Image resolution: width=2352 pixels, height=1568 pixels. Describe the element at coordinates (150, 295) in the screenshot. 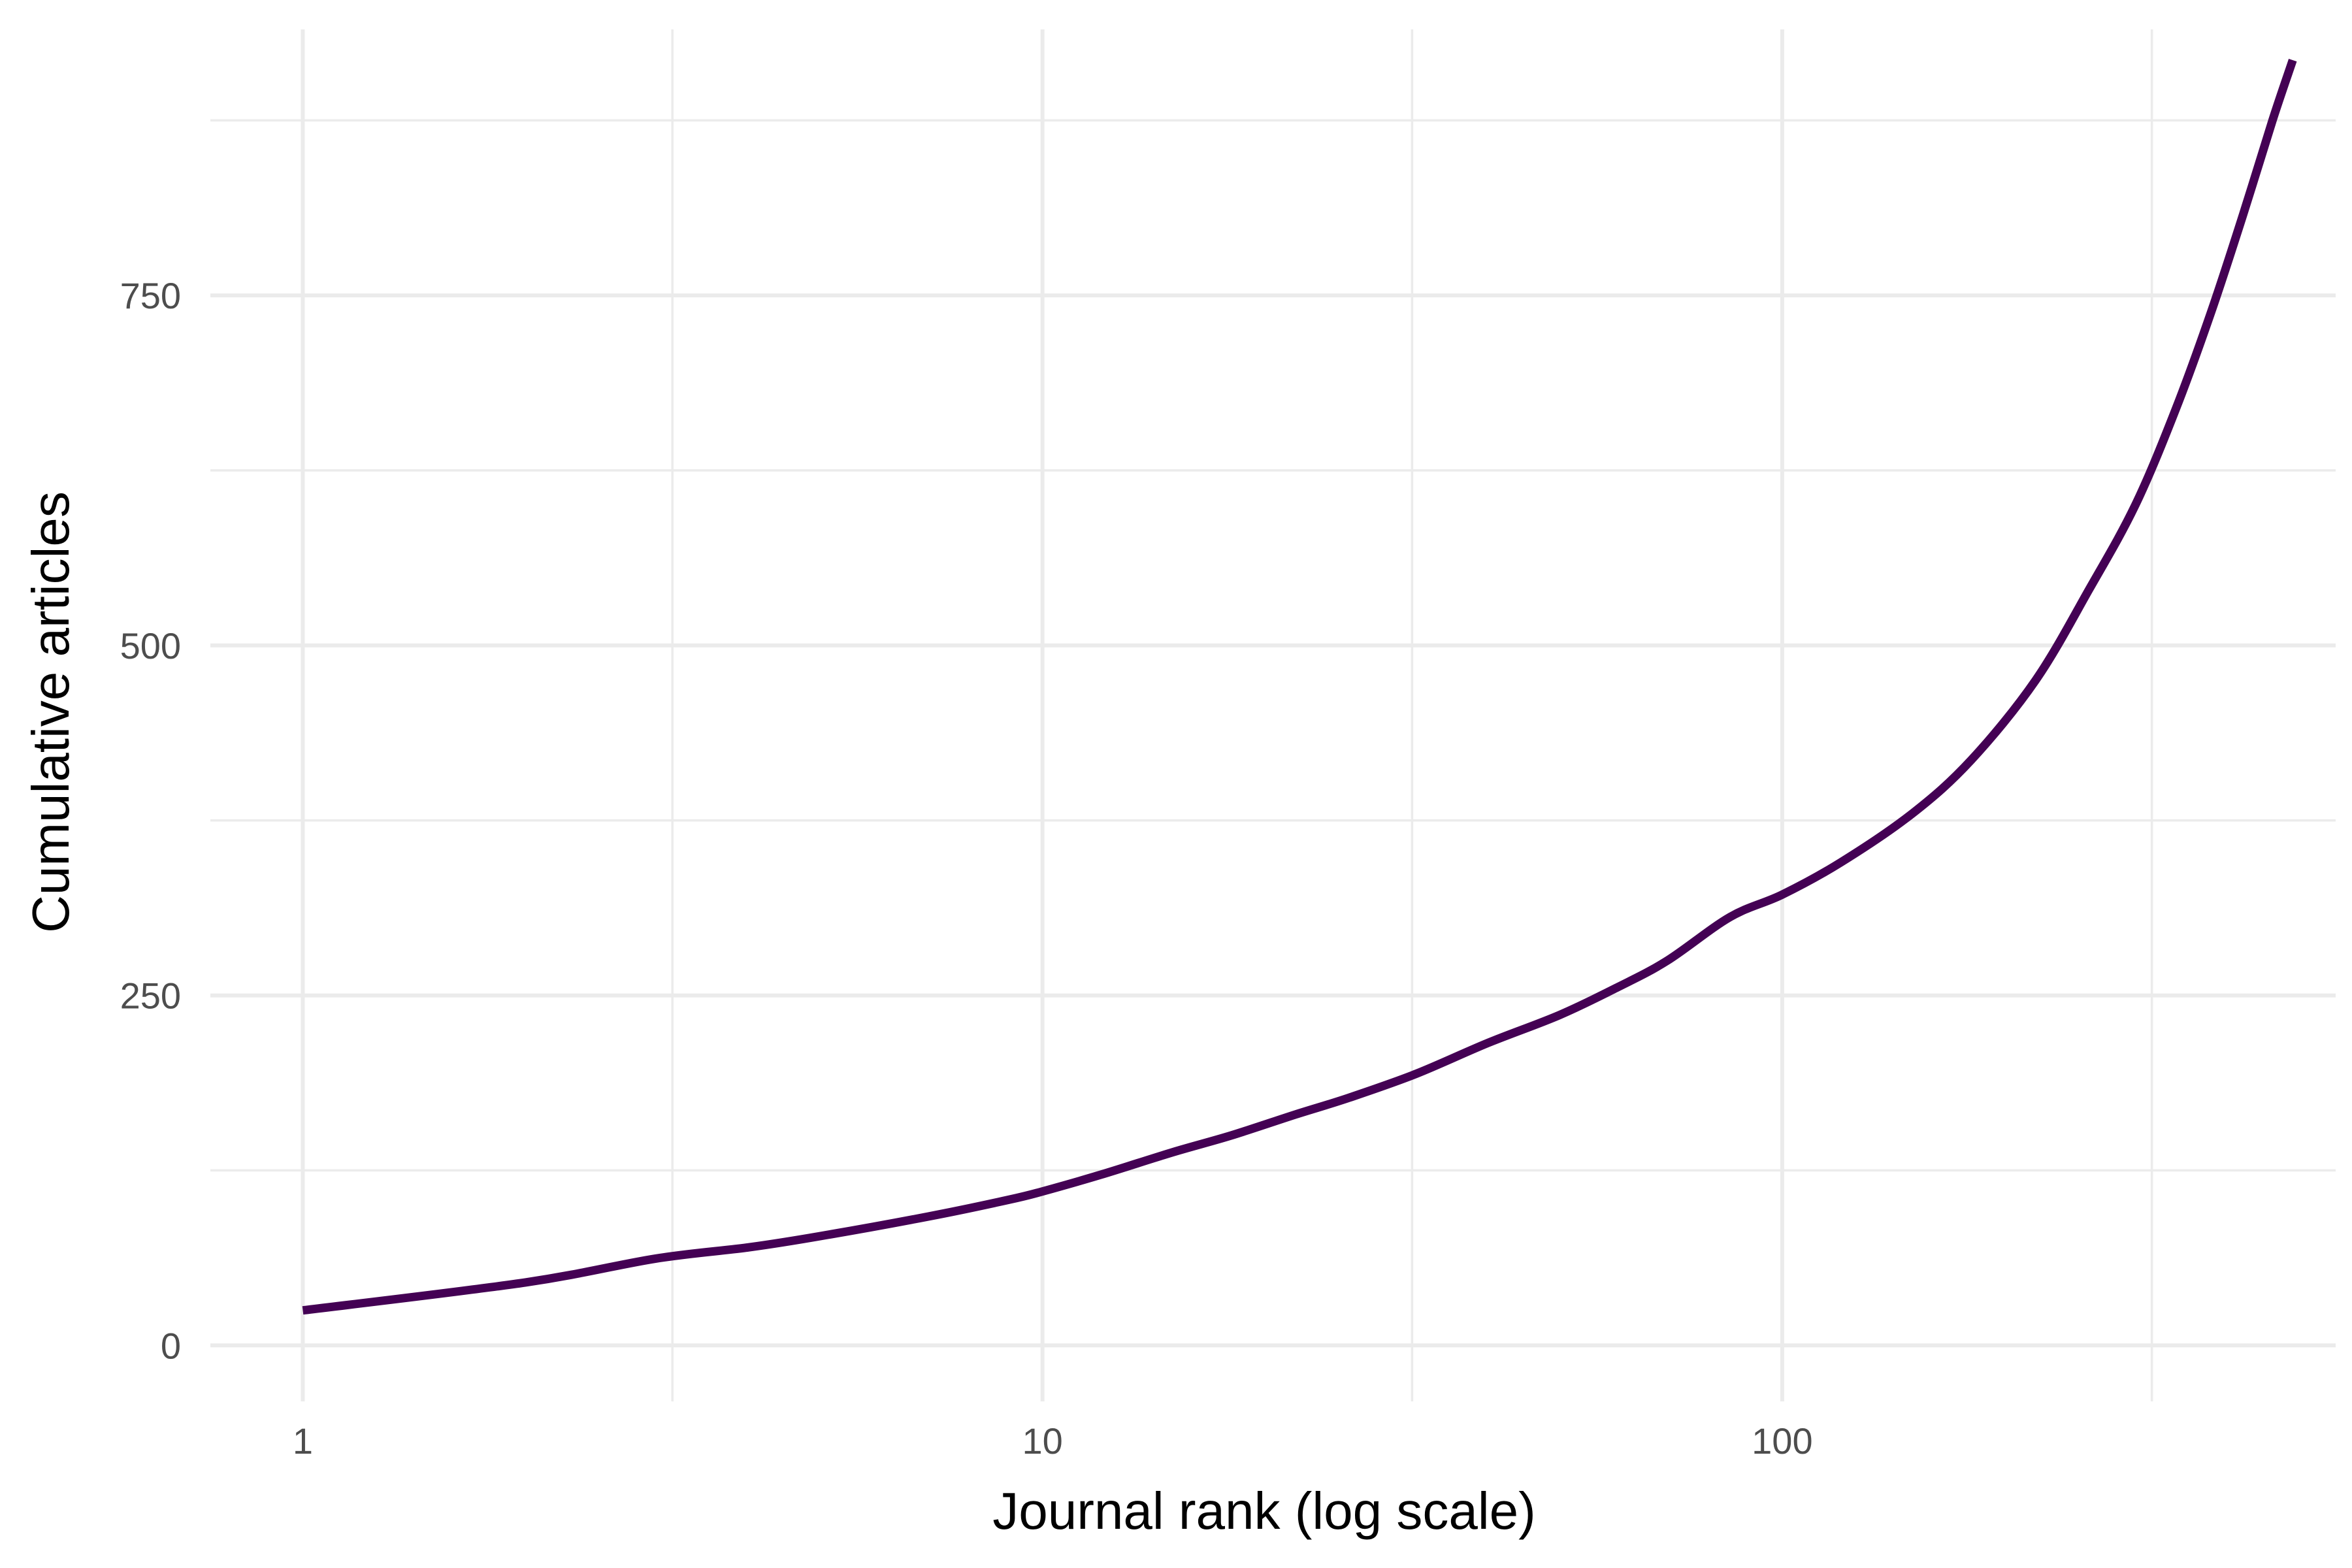

I see `y-tick-label: 750` at that location.